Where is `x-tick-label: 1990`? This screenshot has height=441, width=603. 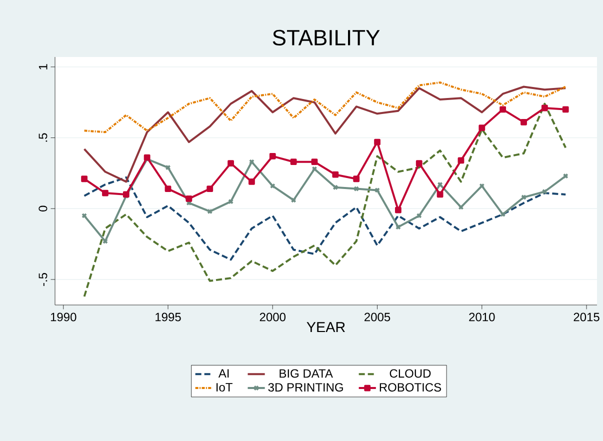 x-tick-label: 1990 is located at coordinates (63, 317).